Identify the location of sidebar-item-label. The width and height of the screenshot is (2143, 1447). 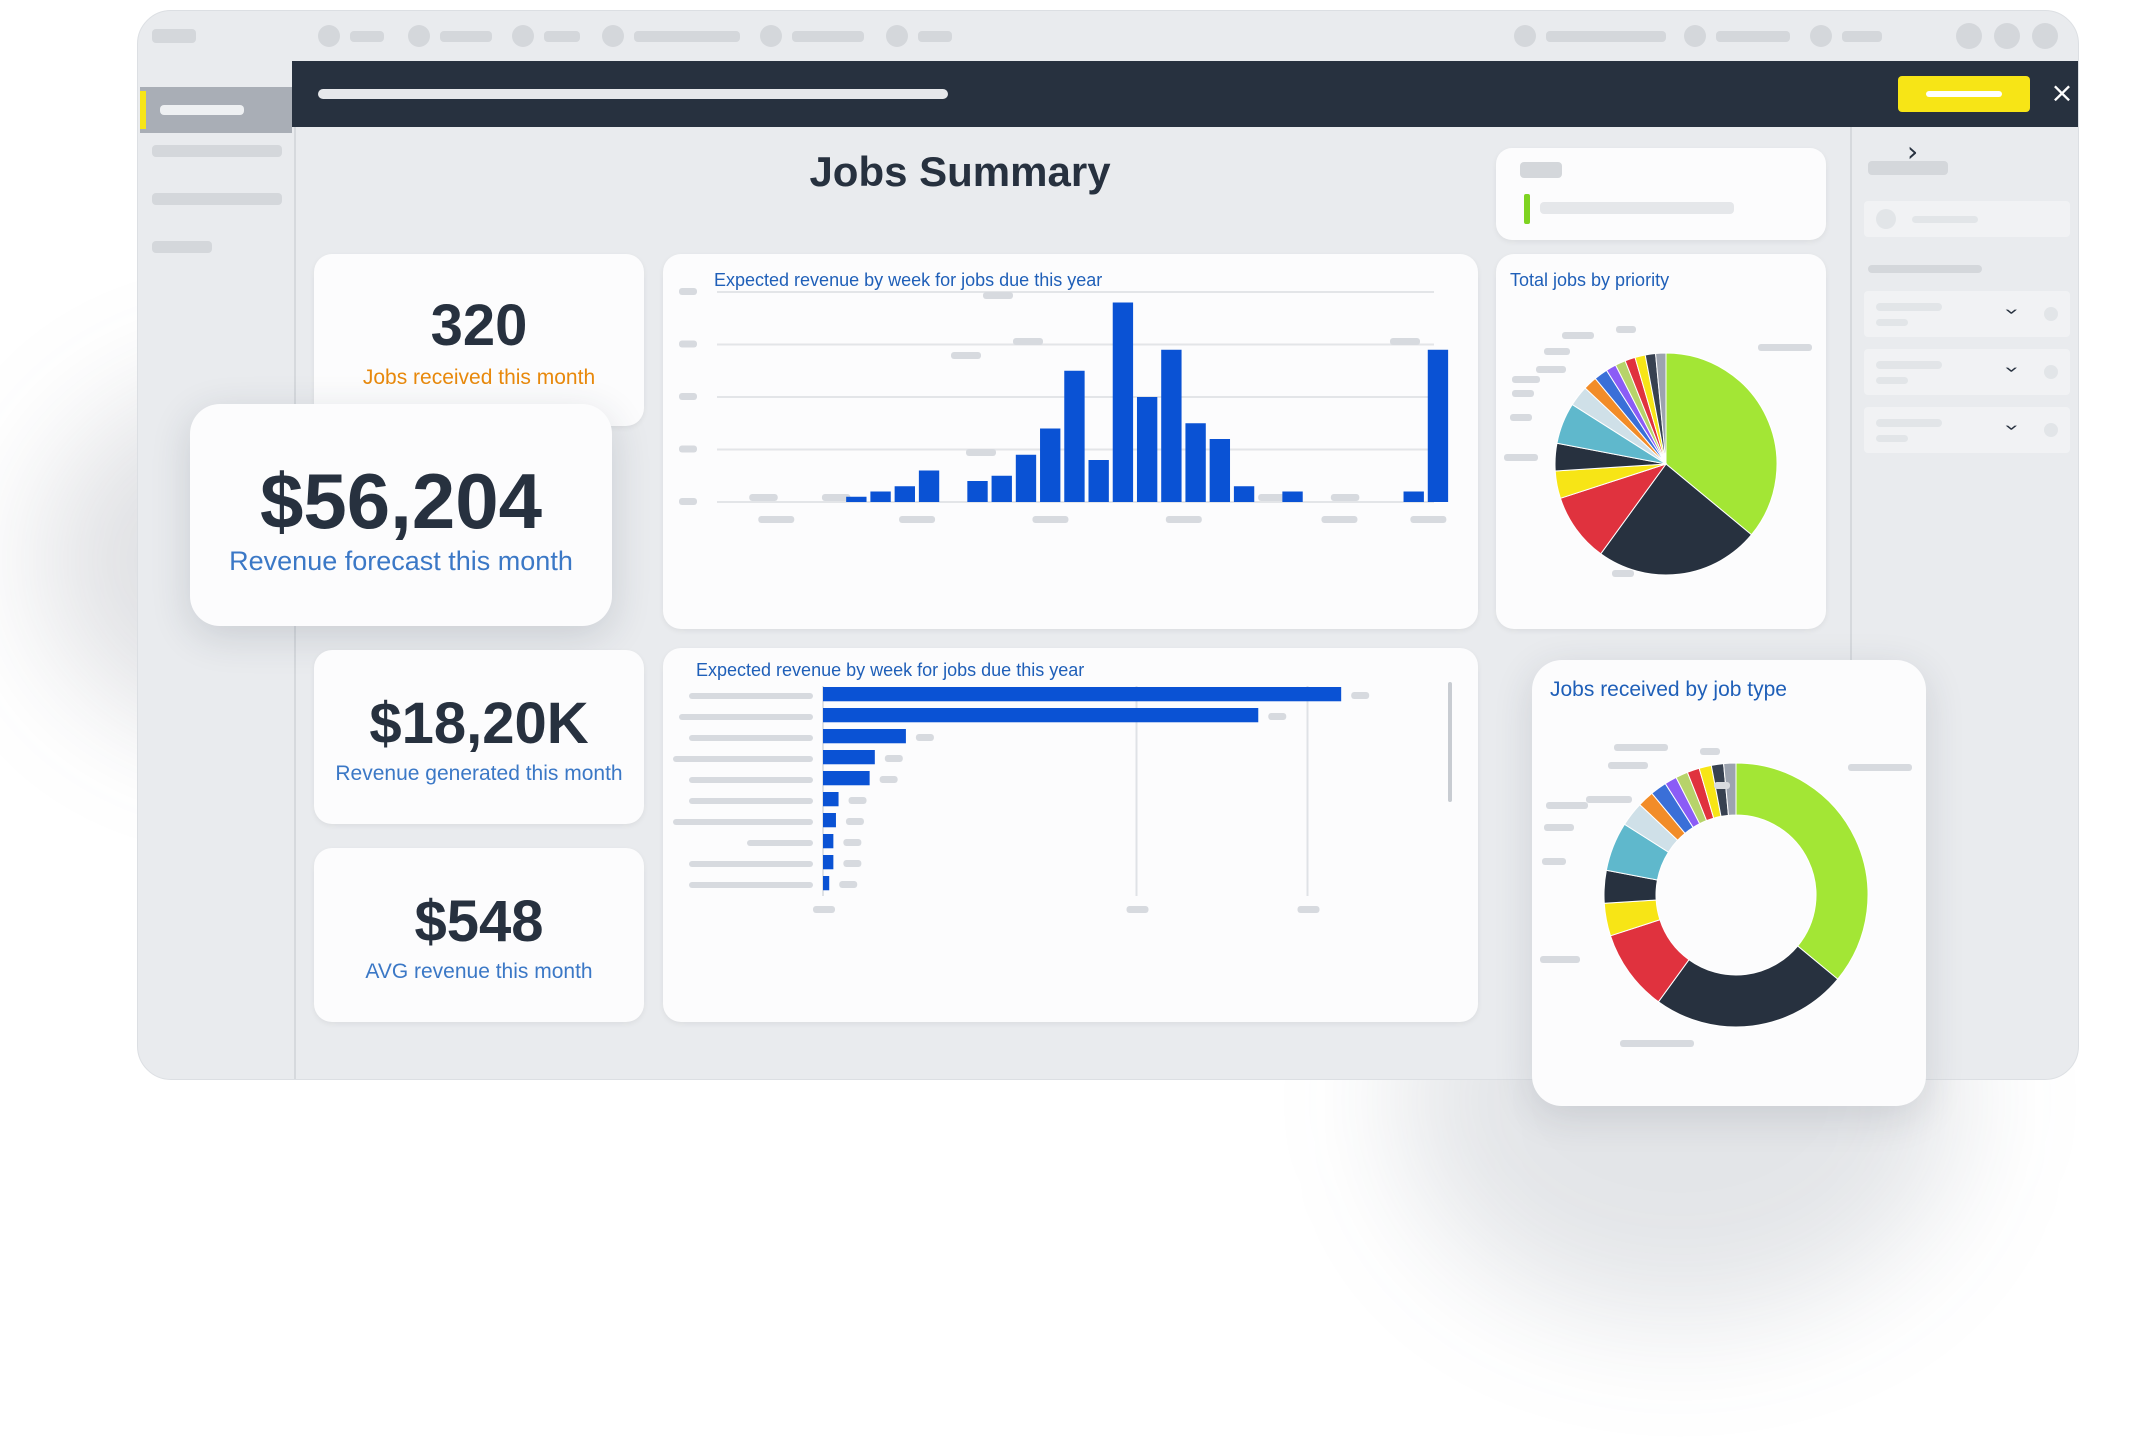
(202, 110).